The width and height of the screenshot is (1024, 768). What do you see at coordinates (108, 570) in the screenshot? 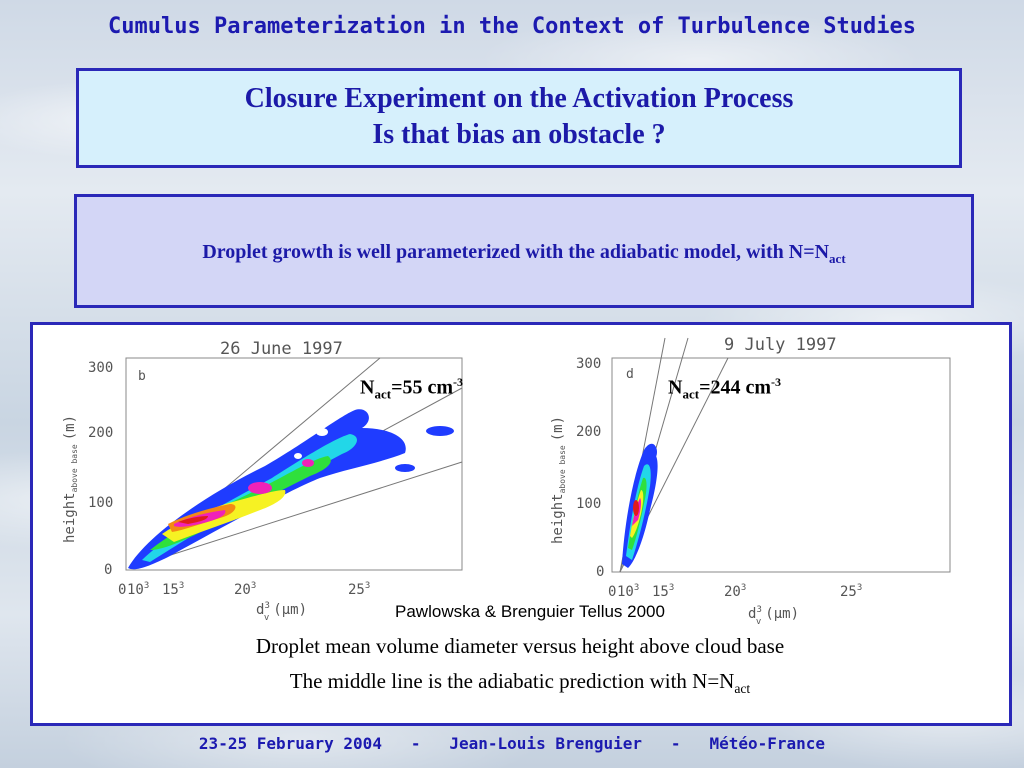
I see `left-ytick-0: 0` at bounding box center [108, 570].